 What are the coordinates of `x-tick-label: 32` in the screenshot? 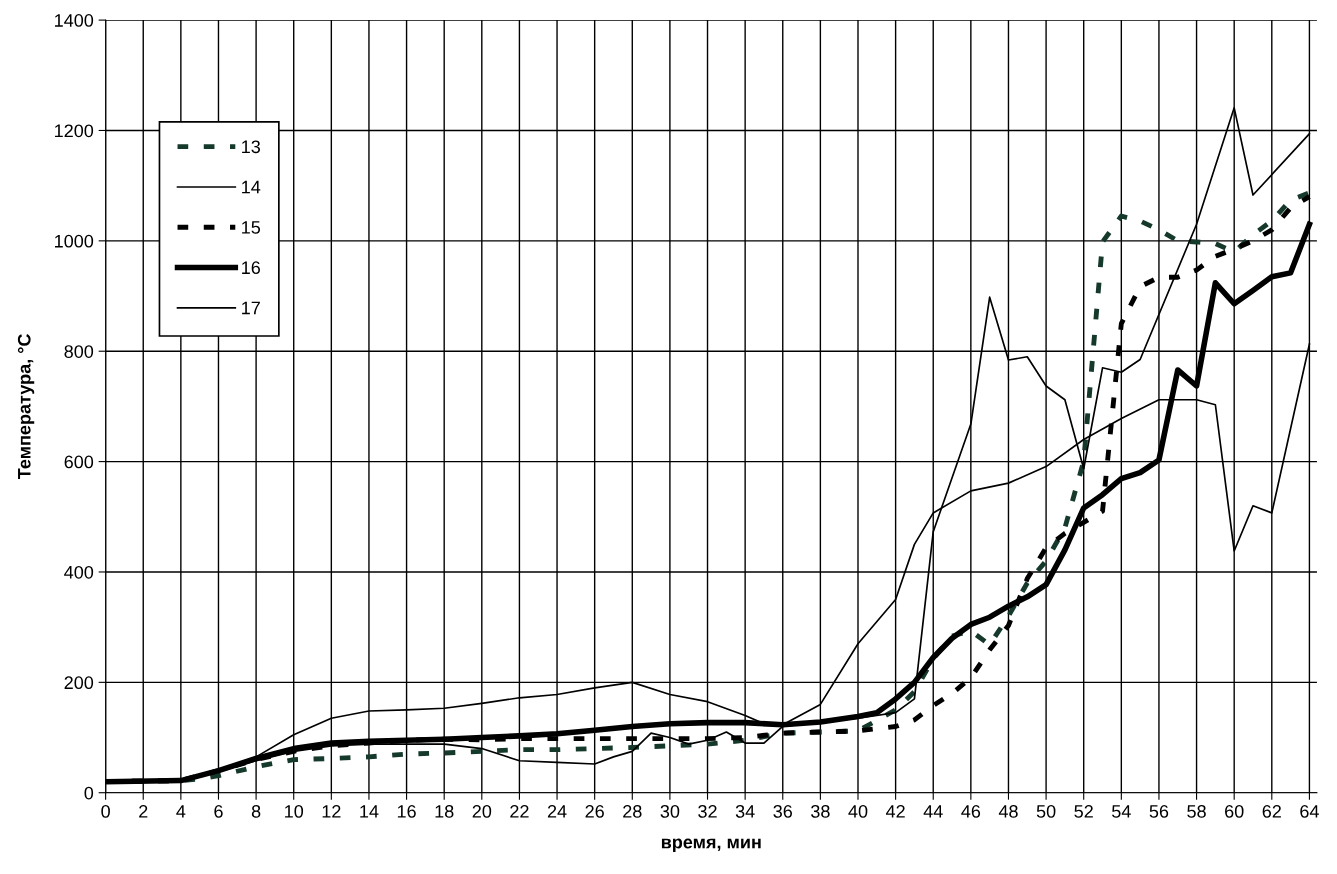 It's located at (707, 811).